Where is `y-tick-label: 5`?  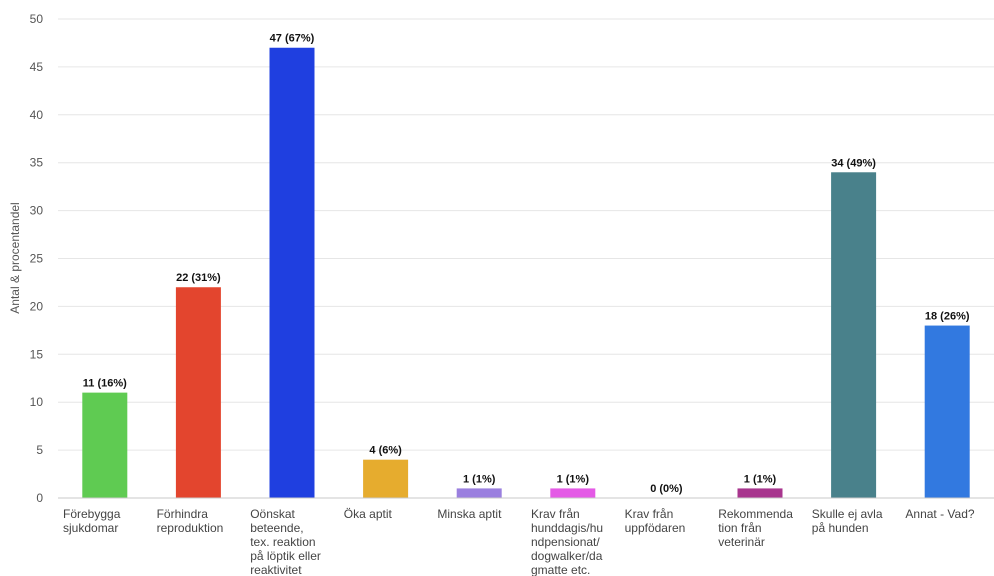
y-tick-label: 5 is located at coordinates (39, 450).